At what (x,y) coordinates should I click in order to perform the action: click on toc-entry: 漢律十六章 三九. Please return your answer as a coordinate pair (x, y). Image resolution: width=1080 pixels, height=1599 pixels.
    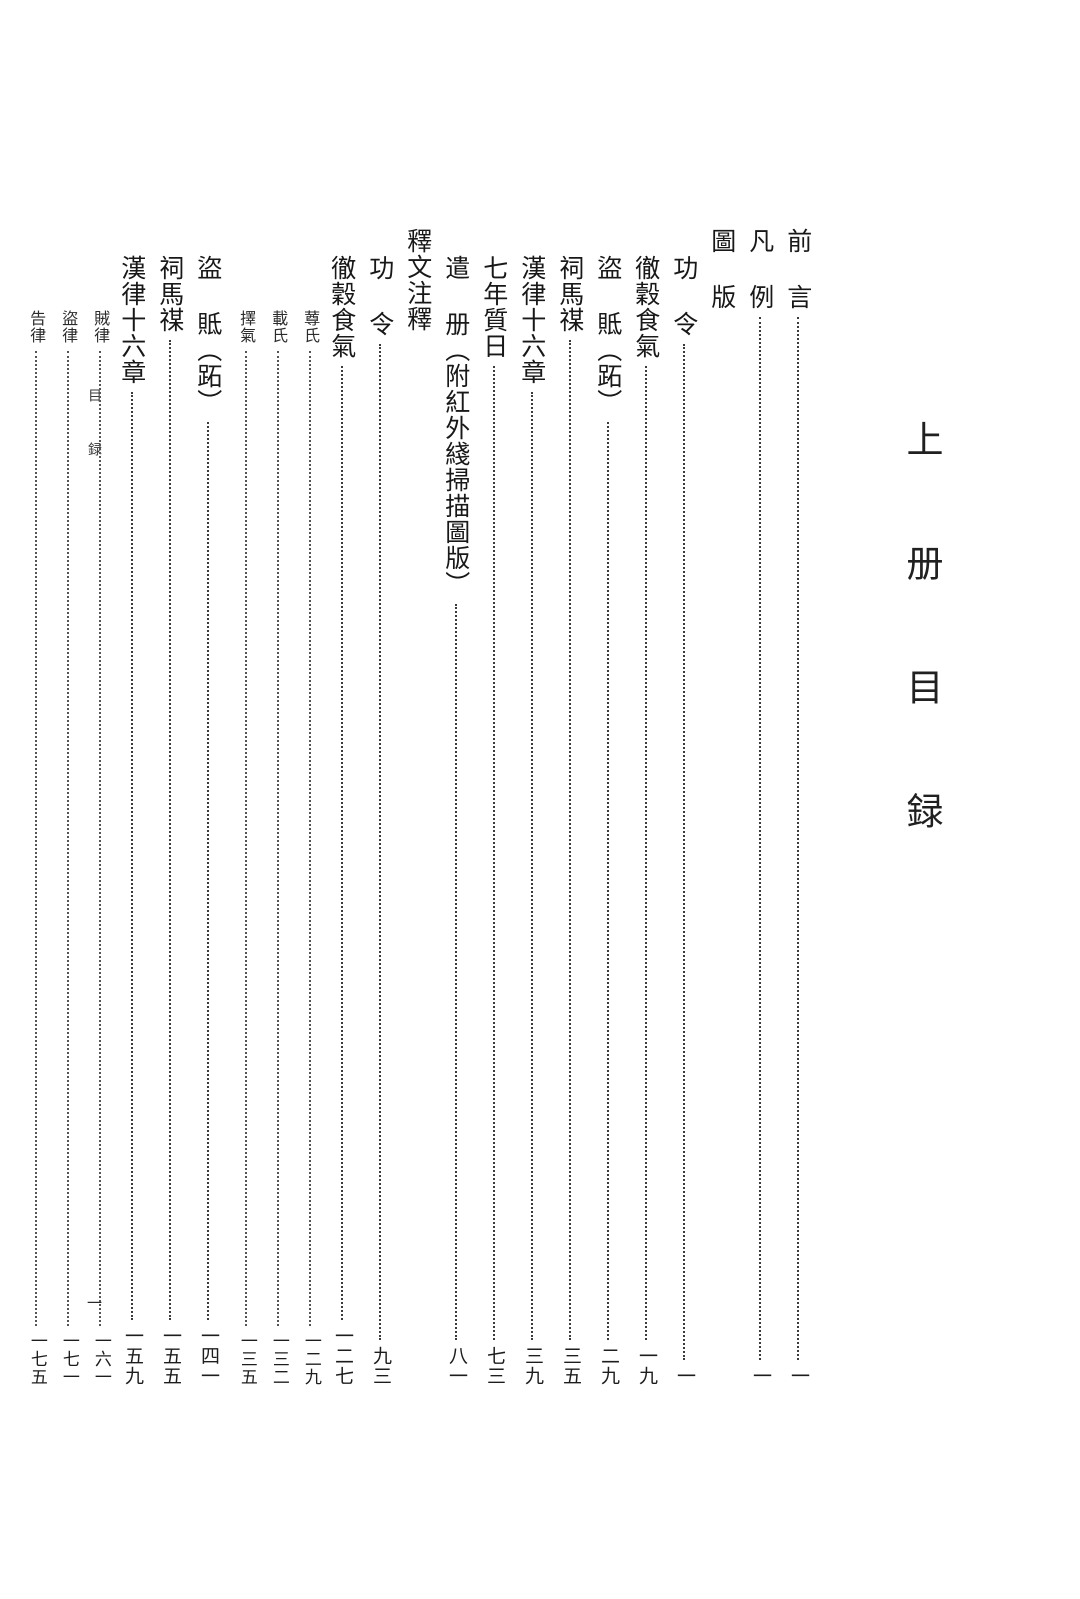
    Looking at the image, I should click on (532, 820).